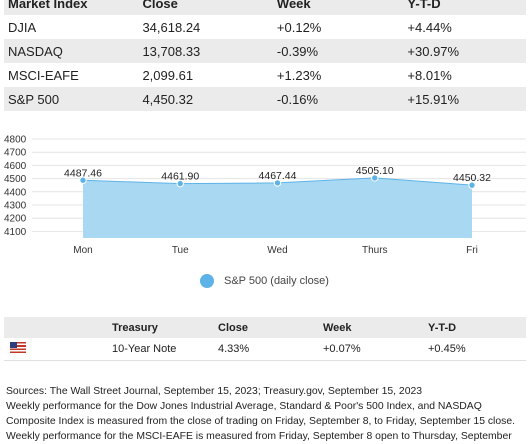 This screenshot has width=530, height=444. Describe the element at coordinates (297, 99) in the screenshot. I see `index-week: -0.16%` at that location.